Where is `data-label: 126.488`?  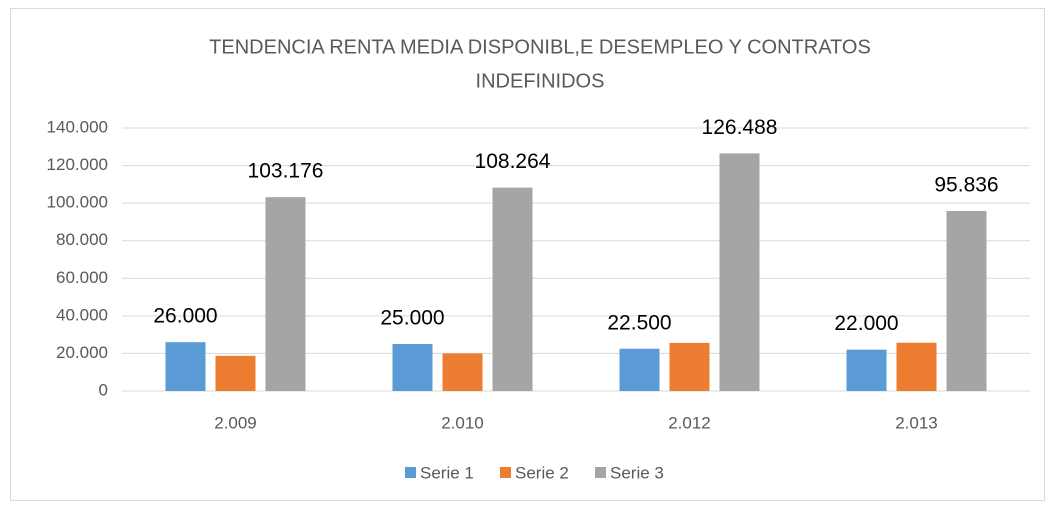 data-label: 126.488 is located at coordinates (740, 127).